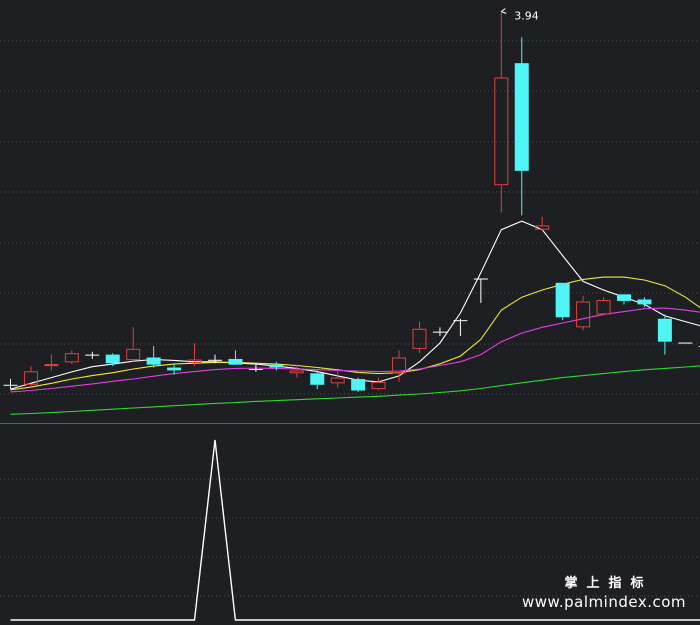 Image resolution: width=700 pixels, height=625 pixels. I want to click on annotation-label-0: 3.94, so click(526, 15).